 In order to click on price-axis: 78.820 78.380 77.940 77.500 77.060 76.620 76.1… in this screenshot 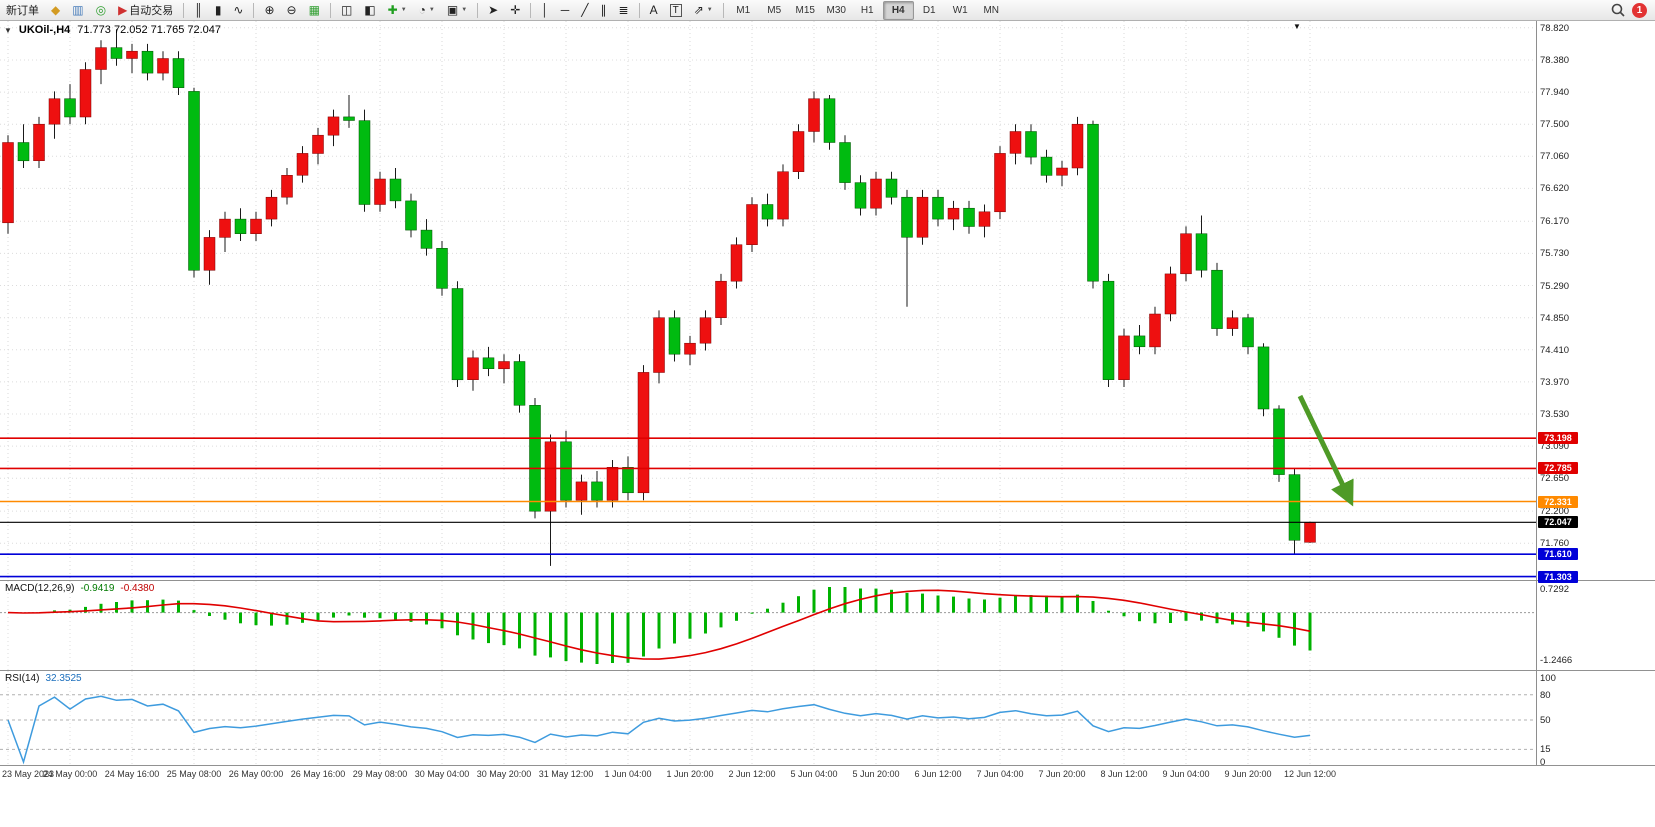, I will do `click(1596, 394)`.